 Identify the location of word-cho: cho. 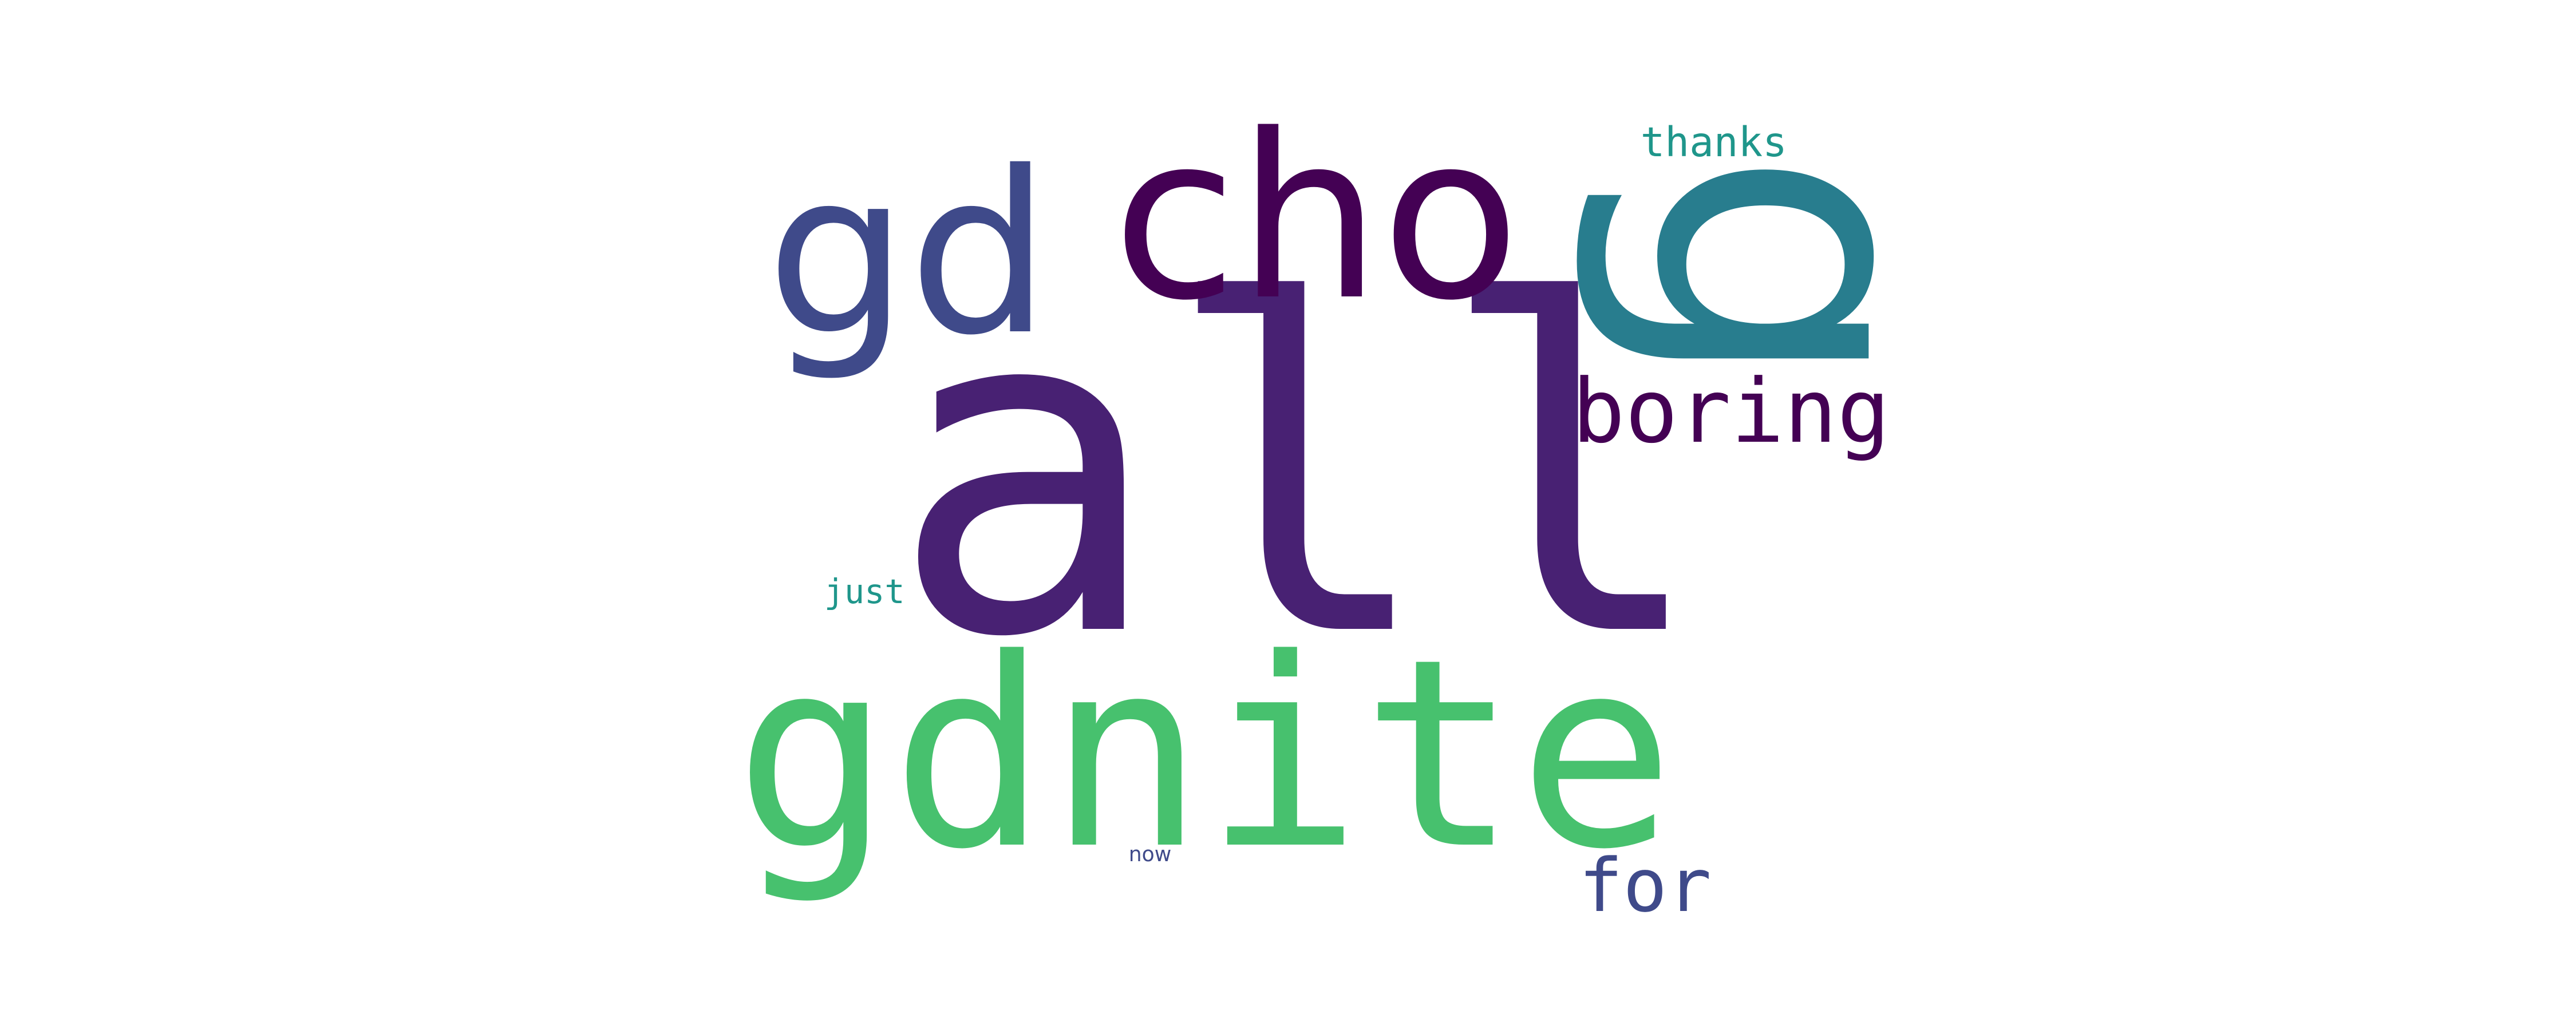
(1316, 217).